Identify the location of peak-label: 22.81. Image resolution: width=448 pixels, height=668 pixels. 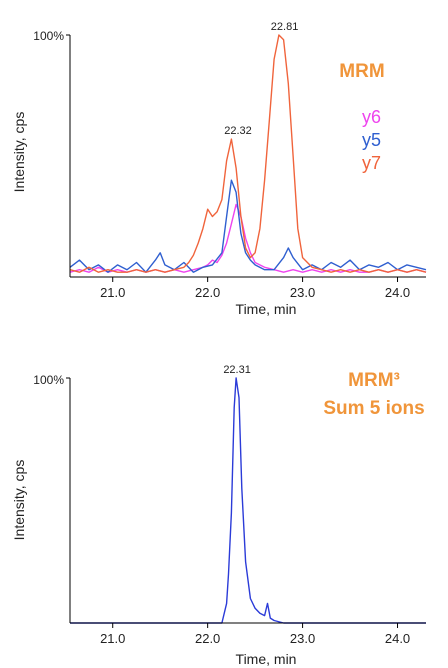
(285, 27).